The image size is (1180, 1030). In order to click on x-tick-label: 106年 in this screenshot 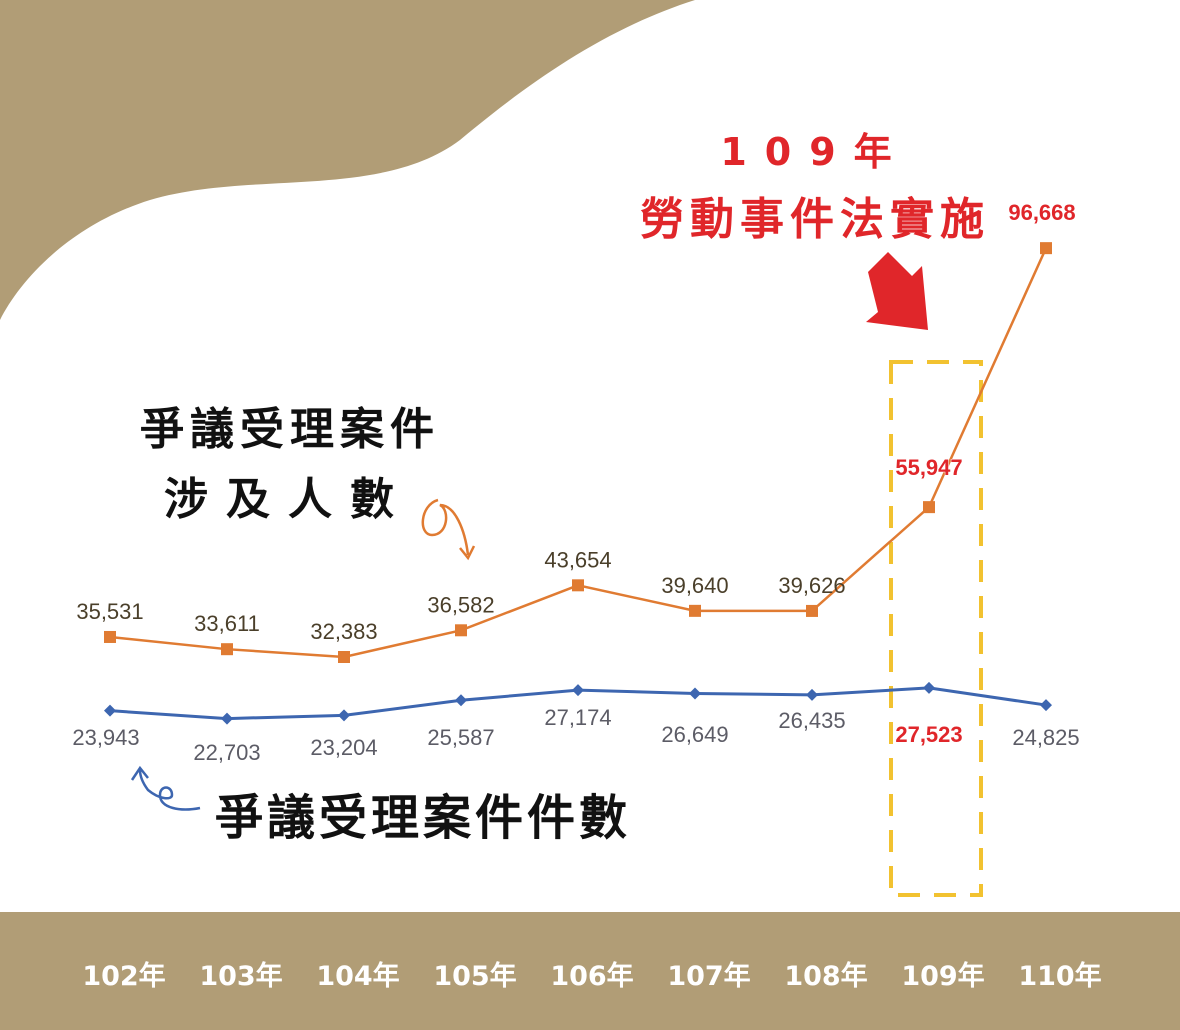, I will do `click(591, 976)`.